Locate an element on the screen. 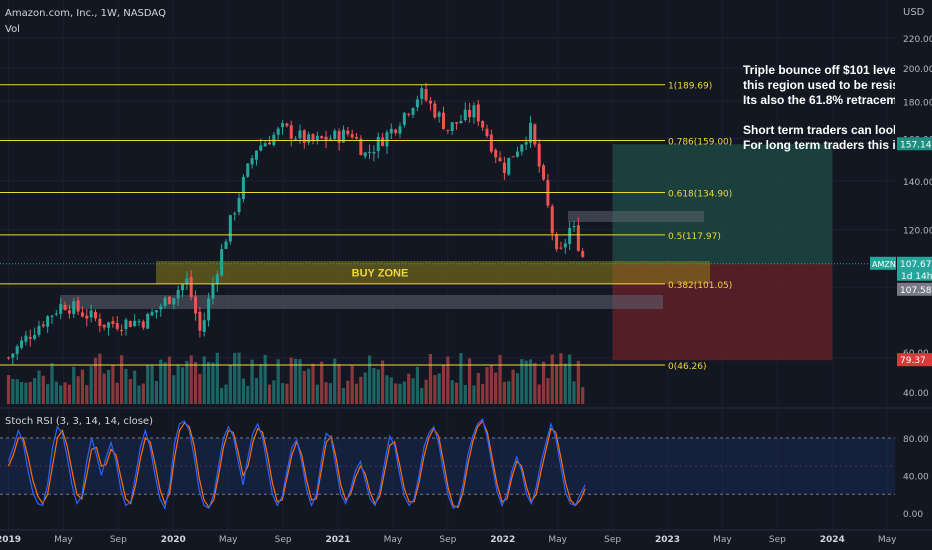  time-axis-label: 2024 is located at coordinates (832, 540).